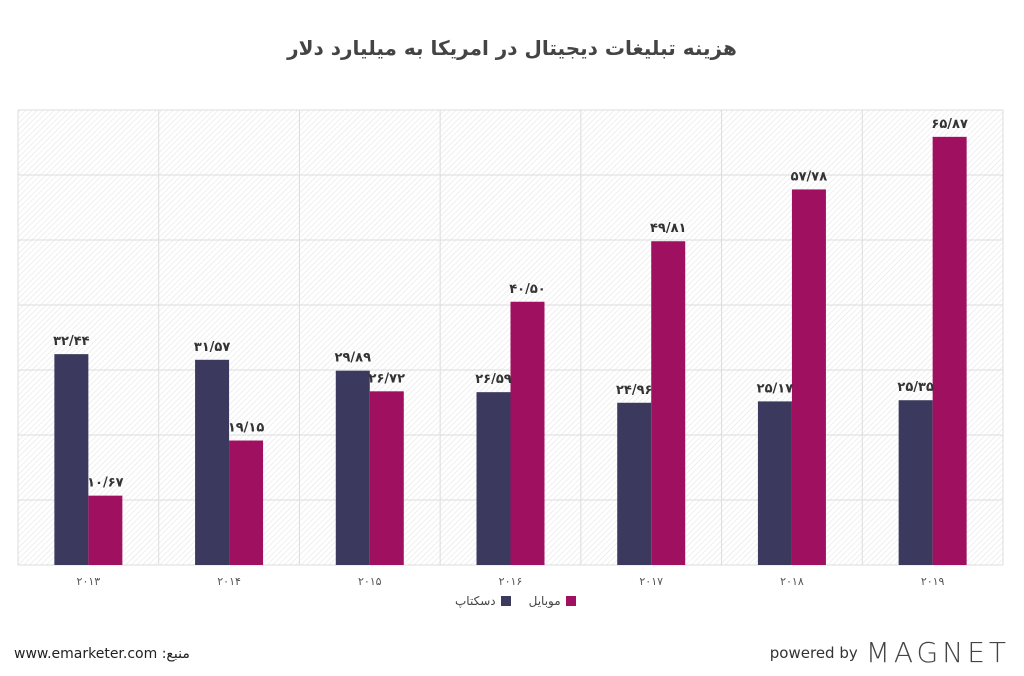  What do you see at coordinates (775, 388) in the screenshot?
I see `data-label-desktop: ۲۵/۱۷` at bounding box center [775, 388].